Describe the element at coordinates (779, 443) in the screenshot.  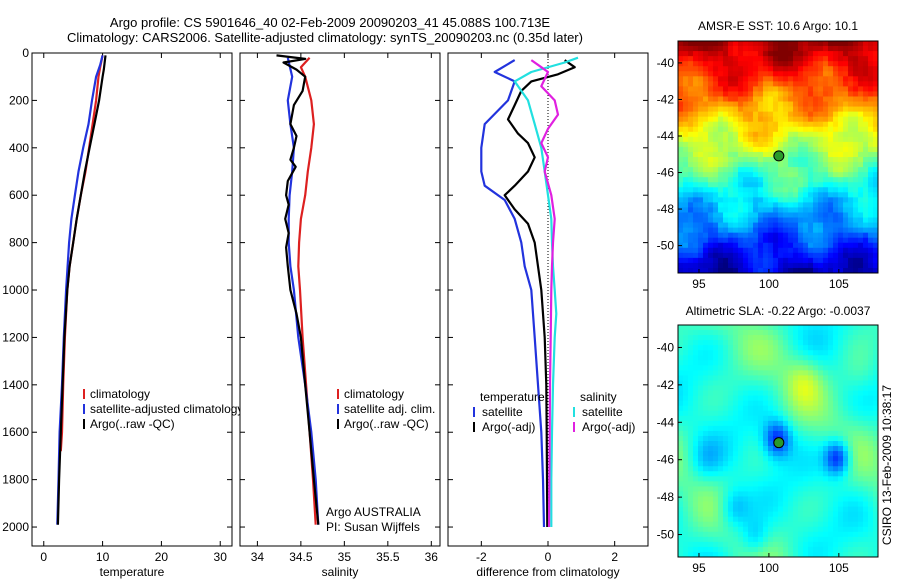
I see `argo-location-marker` at that location.